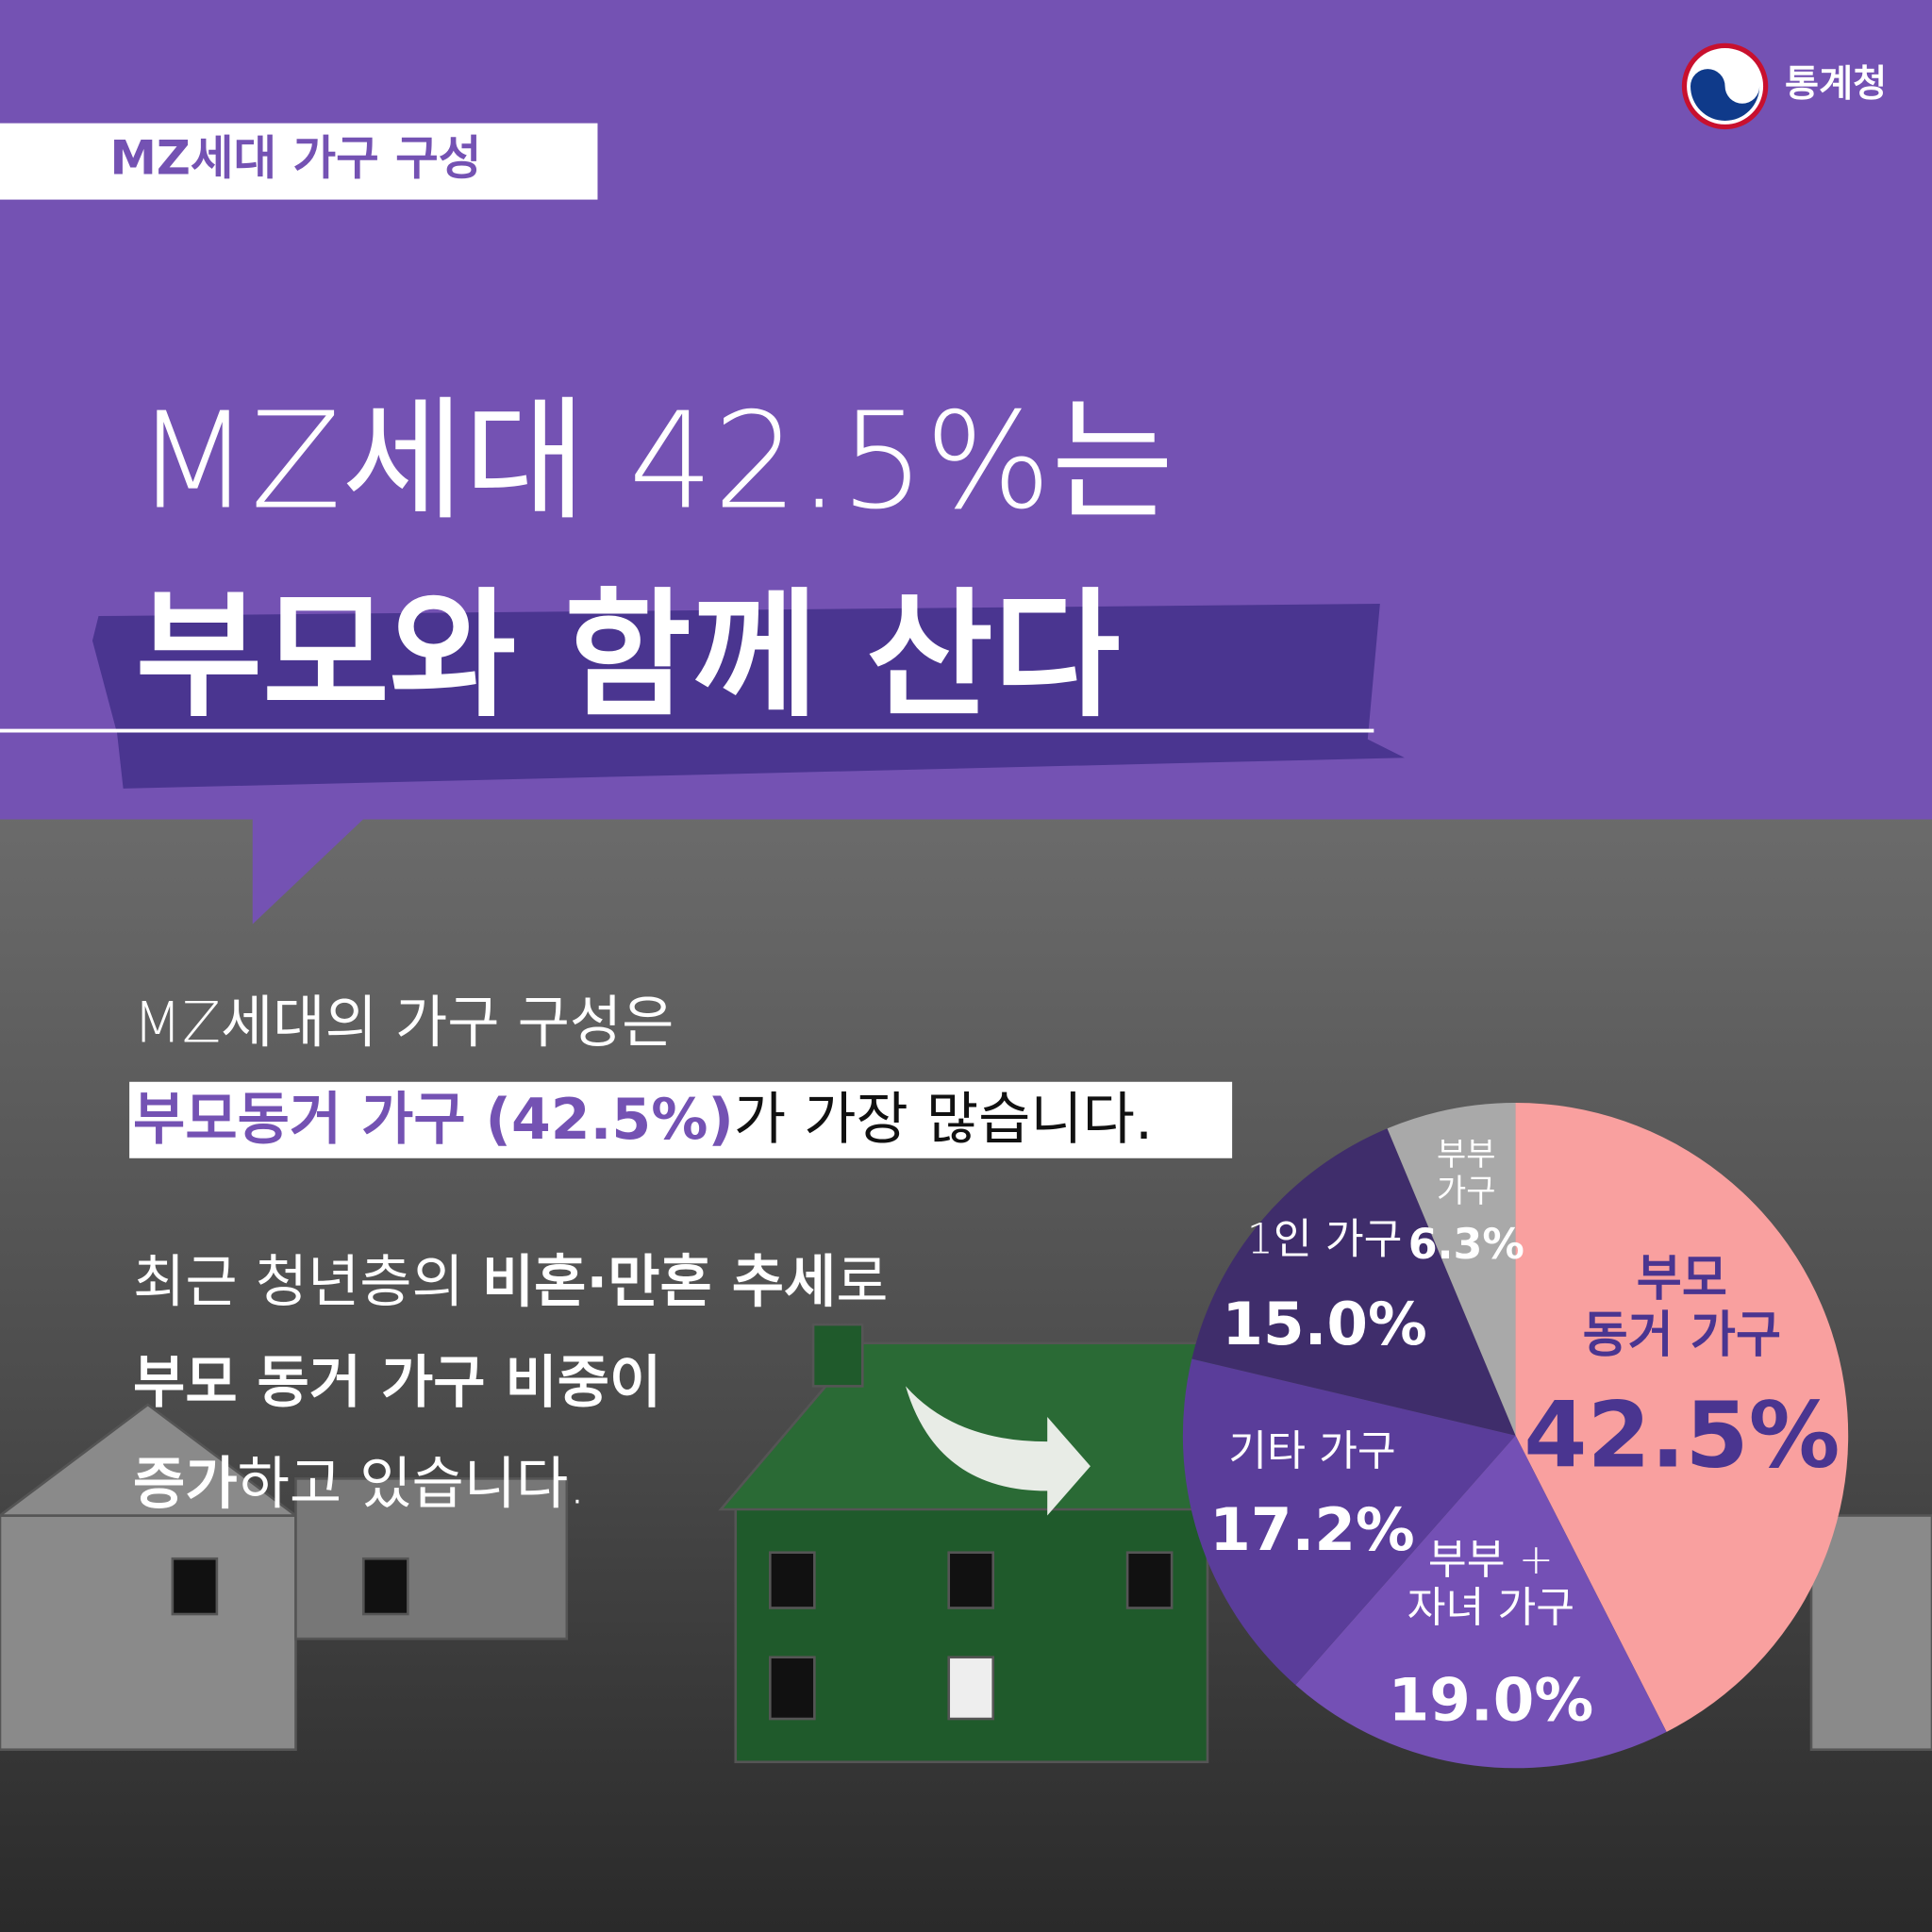 Image resolution: width=1932 pixels, height=1932 pixels. I want to click on body-highlight-box, so click(681, 1119).